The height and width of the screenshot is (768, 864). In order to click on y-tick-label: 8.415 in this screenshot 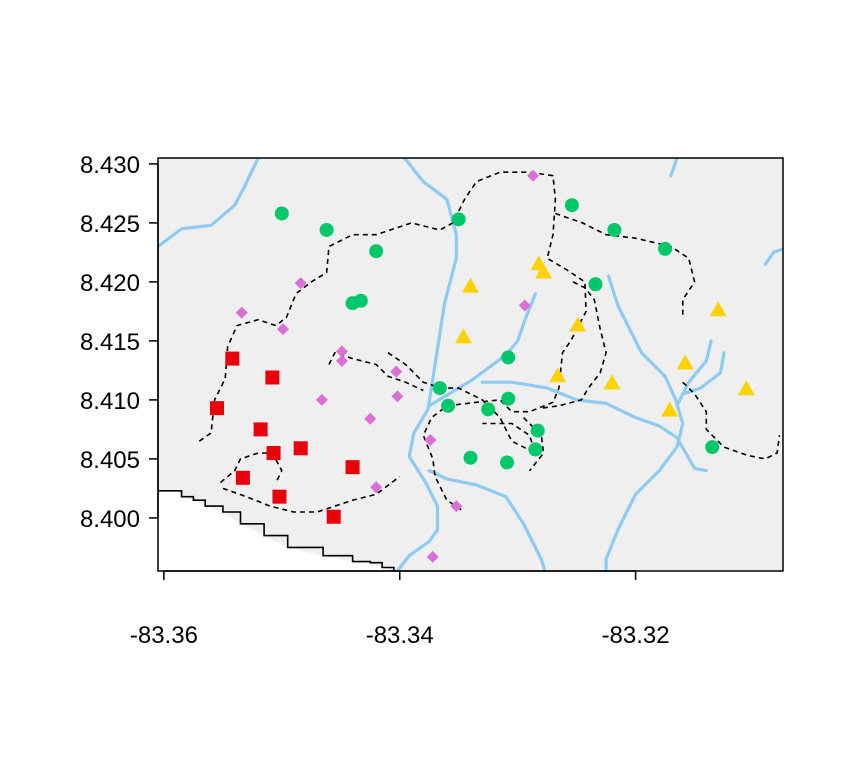, I will do `click(110, 342)`.